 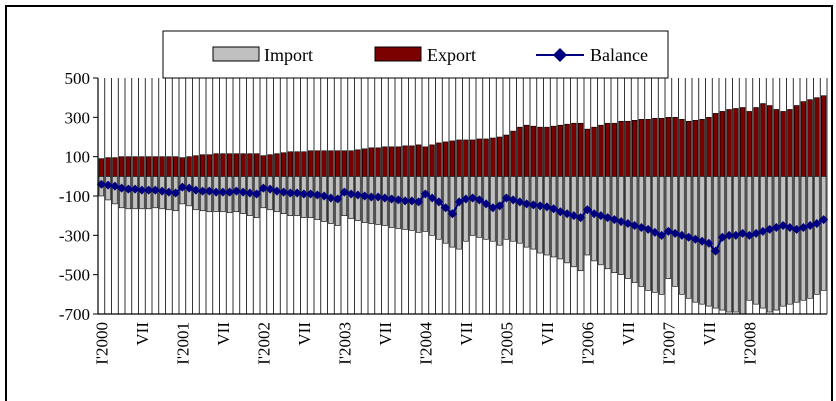 What do you see at coordinates (415, 54) in the screenshot?
I see `legend: Import Export Balance` at bounding box center [415, 54].